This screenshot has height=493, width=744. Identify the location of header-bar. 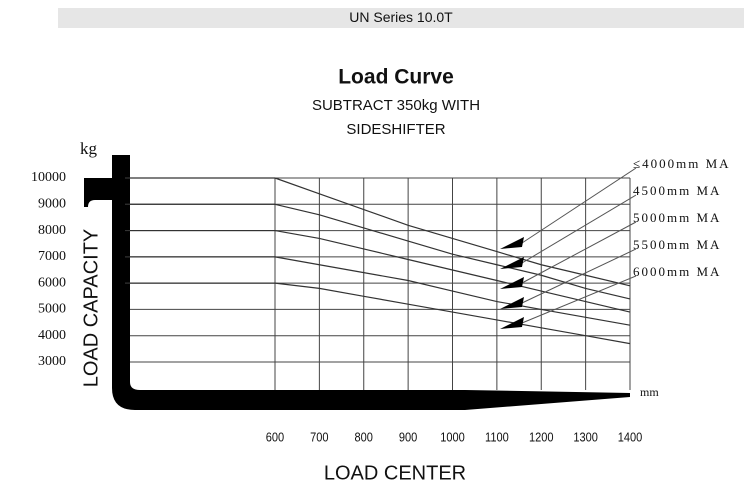
(401, 18).